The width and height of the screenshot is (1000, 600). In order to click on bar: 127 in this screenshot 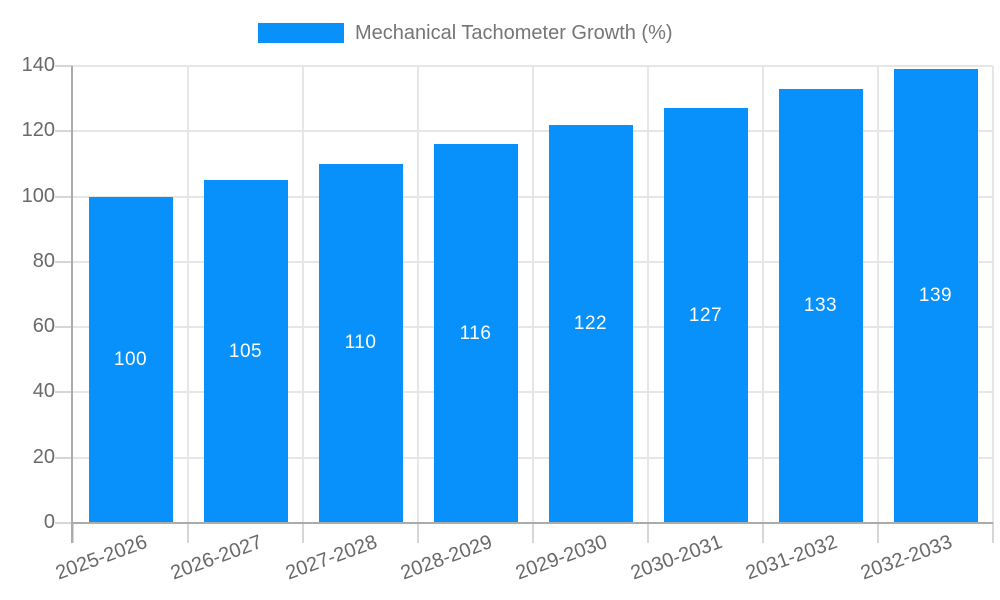, I will do `click(705, 315)`.